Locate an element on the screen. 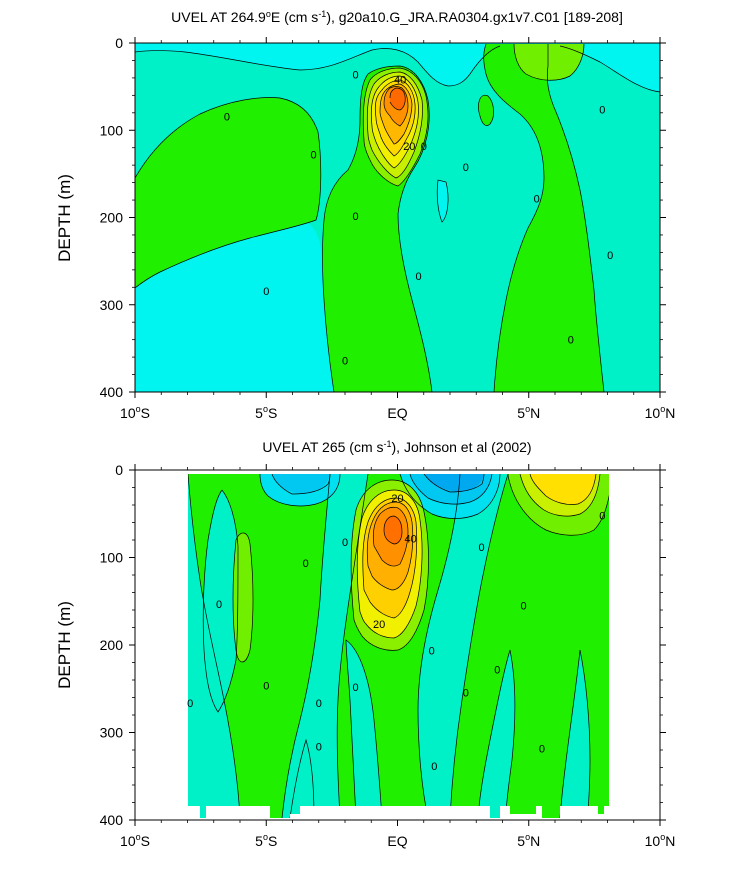  panel-1-y-axis-label: DEPTH (m) is located at coordinates (64, 218).